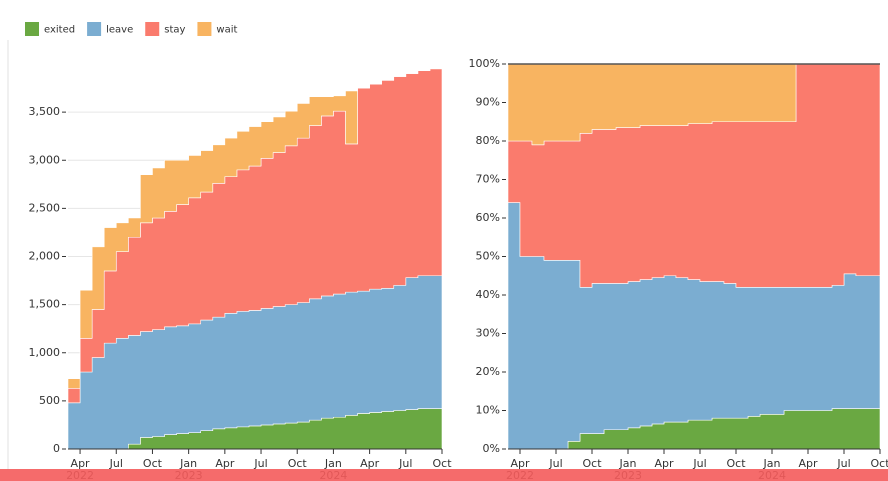 The width and height of the screenshot is (888, 481). Describe the element at coordinates (45, 207) in the screenshot. I see `y-tick-label: 2,500` at that location.